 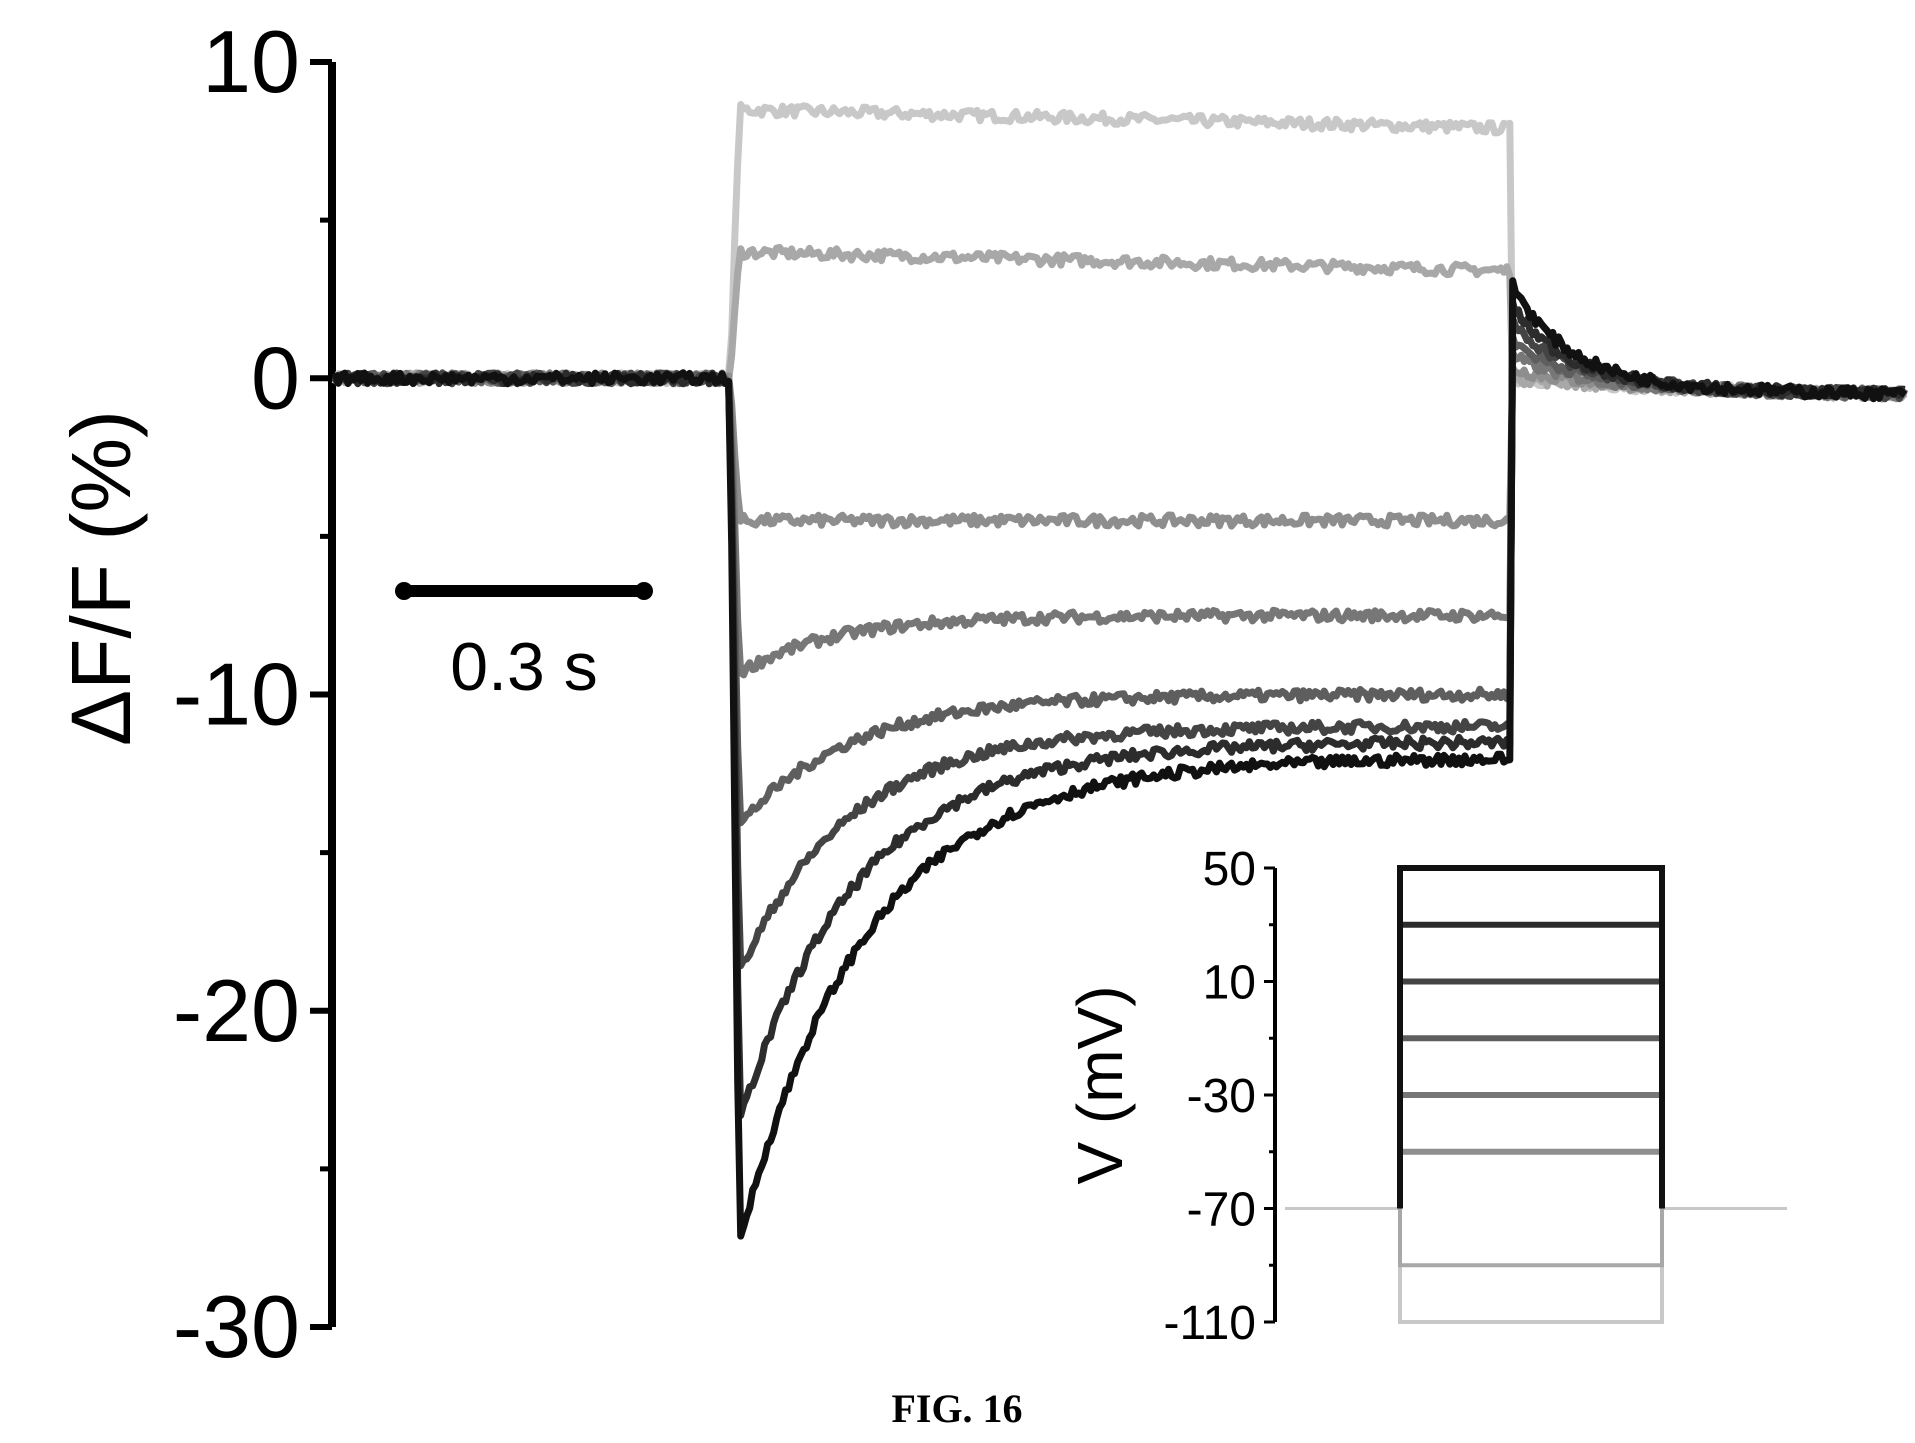 What do you see at coordinates (1209, 1323) in the screenshot?
I see `inset-y-tick-label: -110` at bounding box center [1209, 1323].